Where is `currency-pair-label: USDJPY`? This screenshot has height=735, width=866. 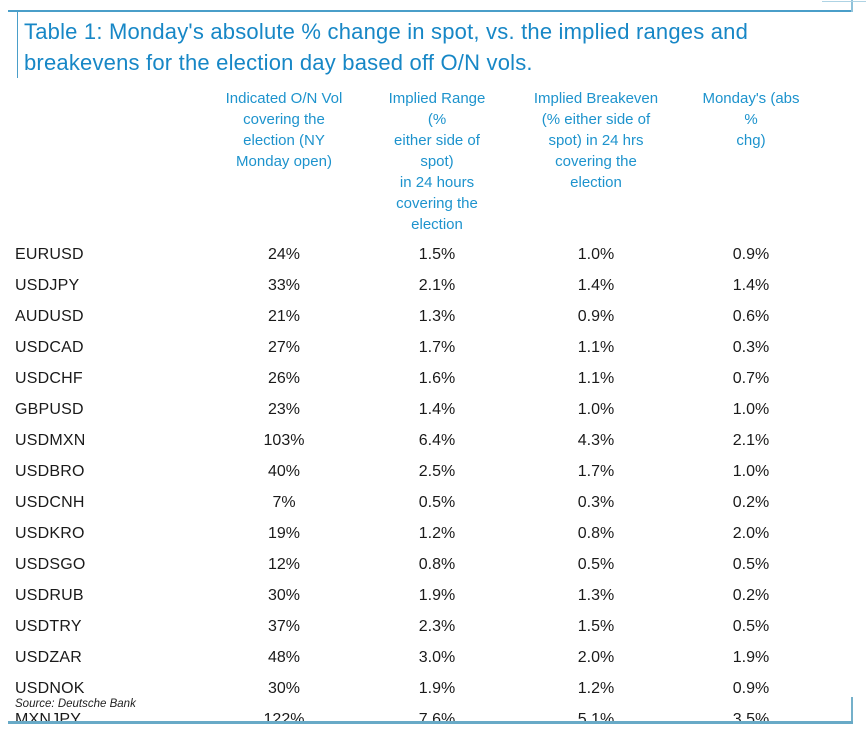
currency-pair-label: USDJPY is located at coordinates (47, 285).